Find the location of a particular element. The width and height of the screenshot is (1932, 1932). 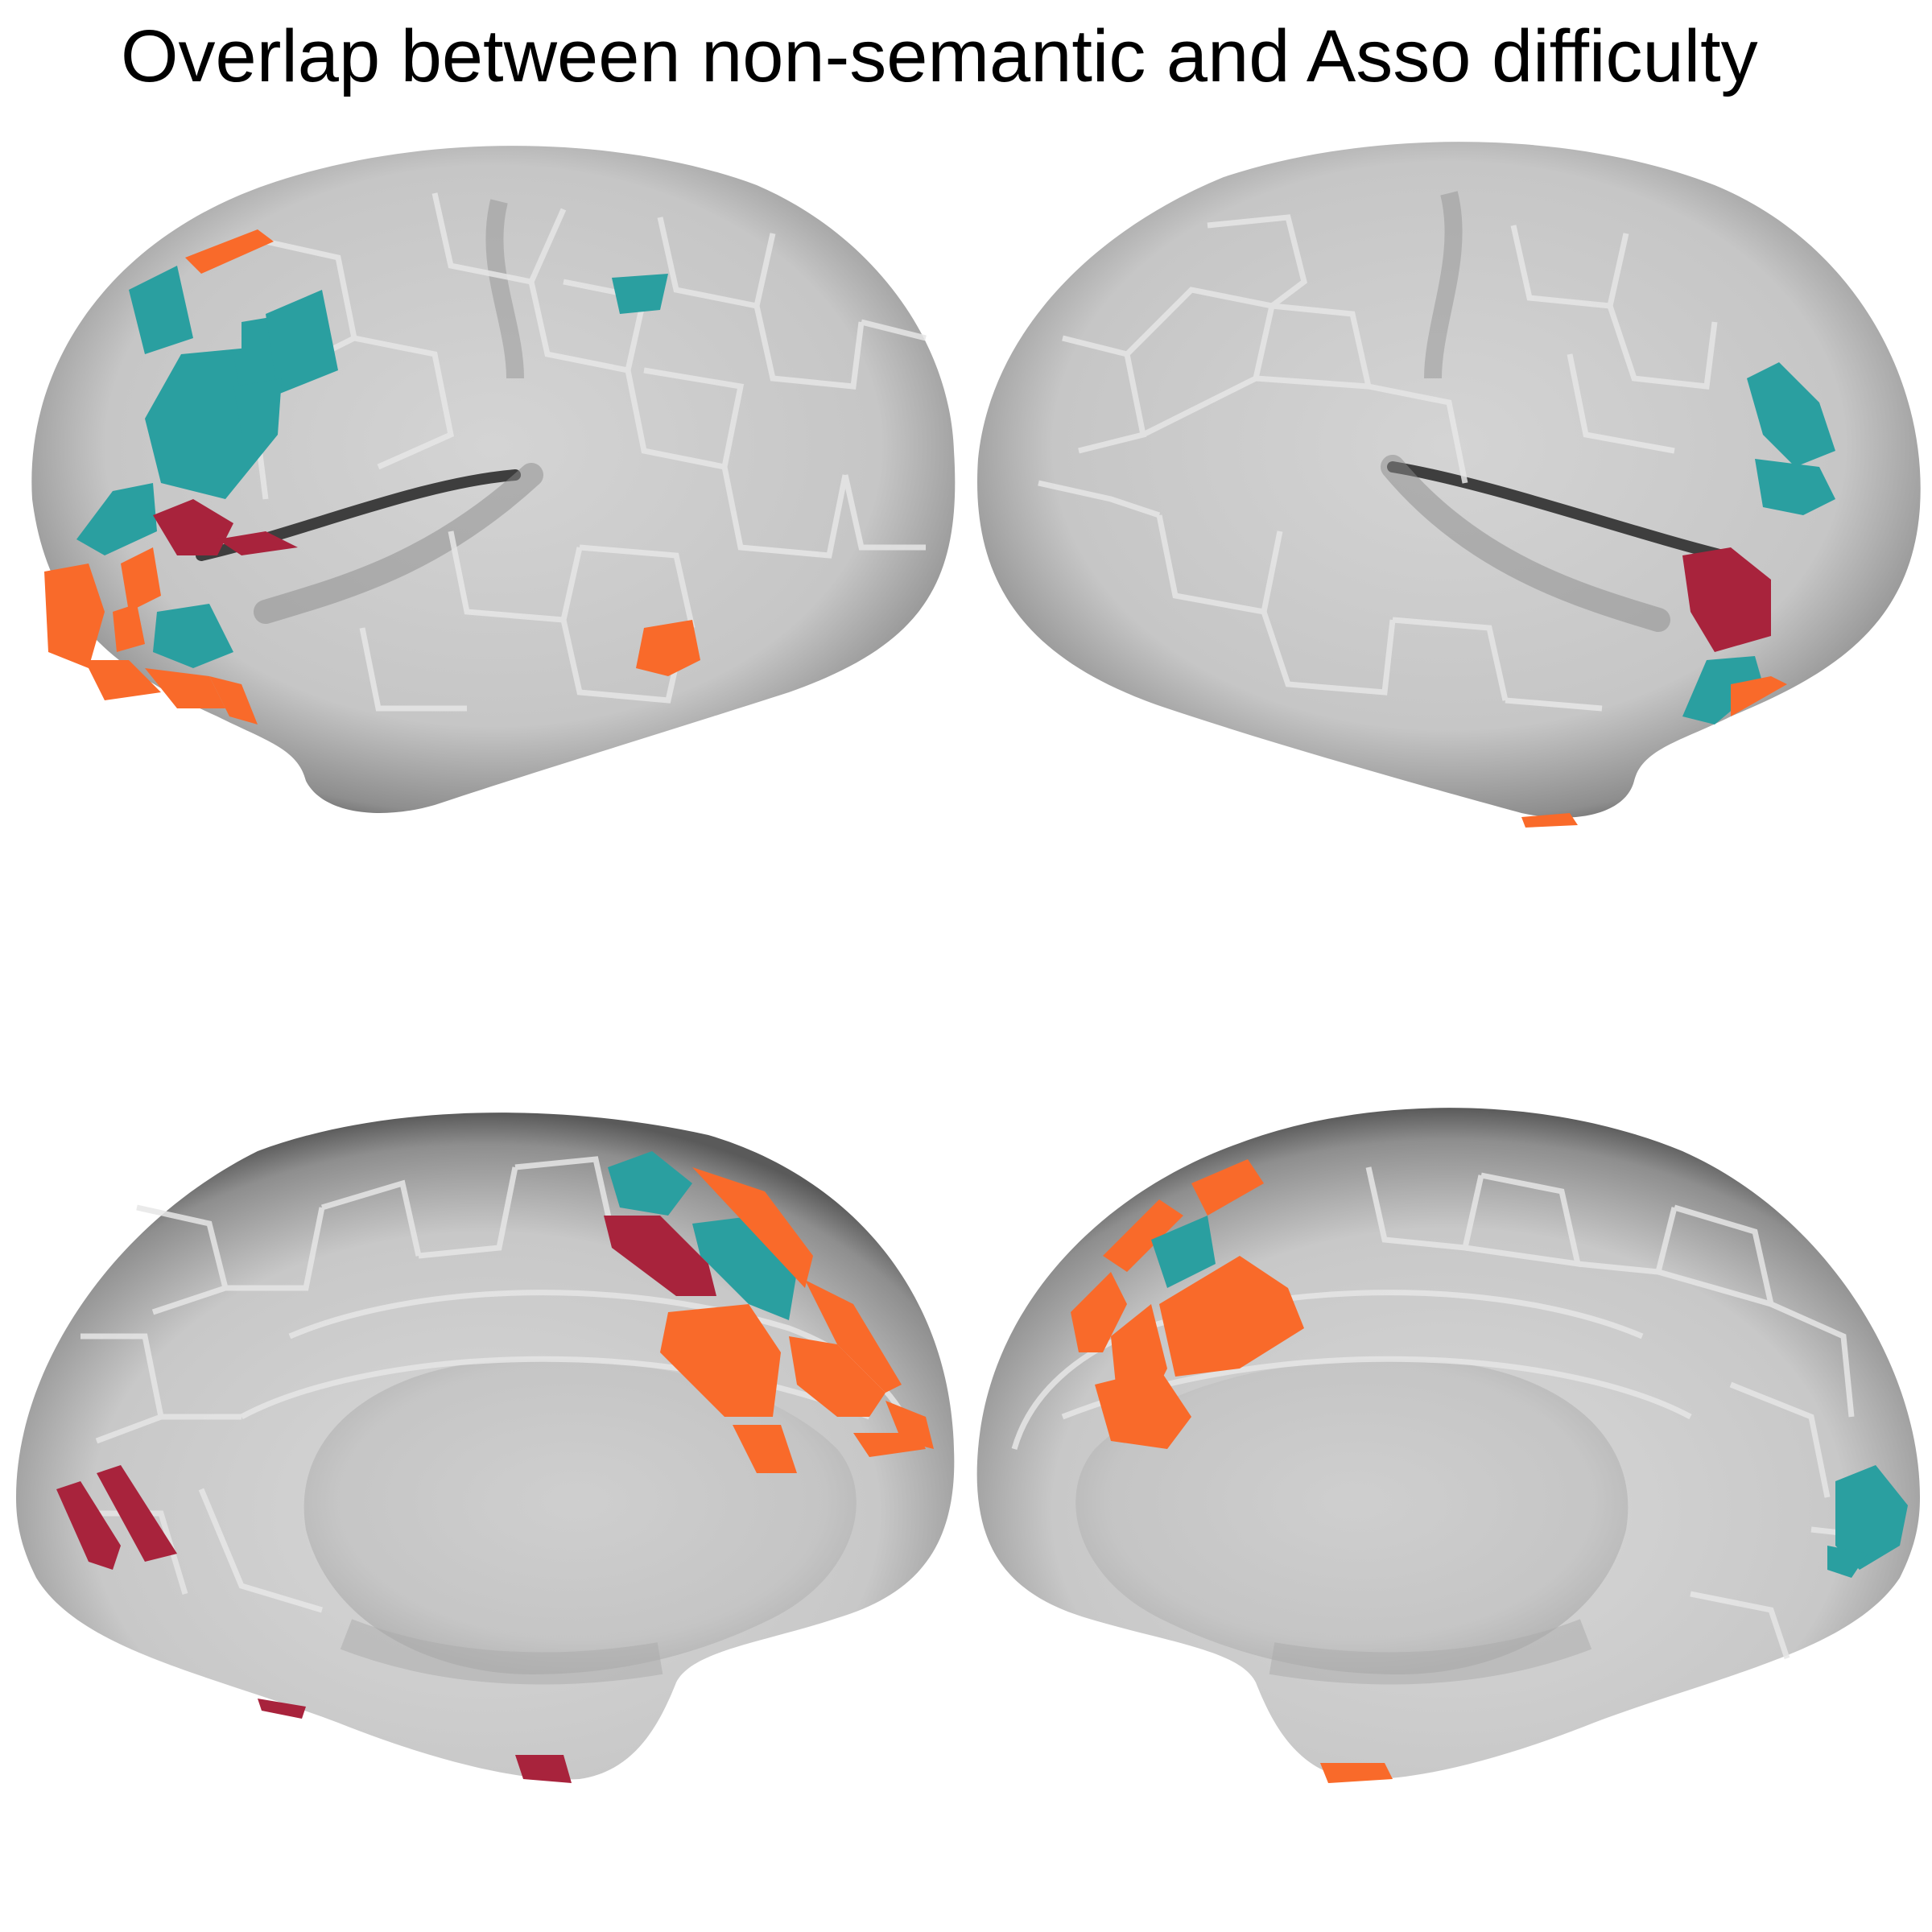

parcel-borders is located at coordinates (1378, 463).